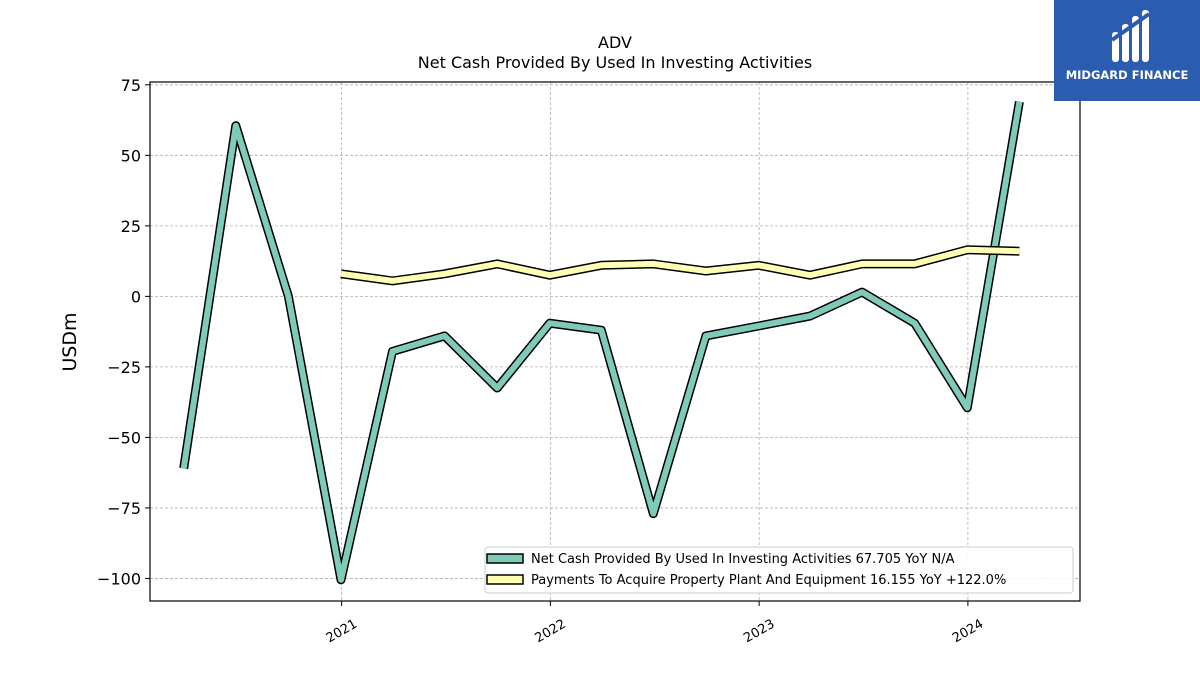  Describe the element at coordinates (70, 341) in the screenshot. I see `y-axis-label: USDm` at that location.